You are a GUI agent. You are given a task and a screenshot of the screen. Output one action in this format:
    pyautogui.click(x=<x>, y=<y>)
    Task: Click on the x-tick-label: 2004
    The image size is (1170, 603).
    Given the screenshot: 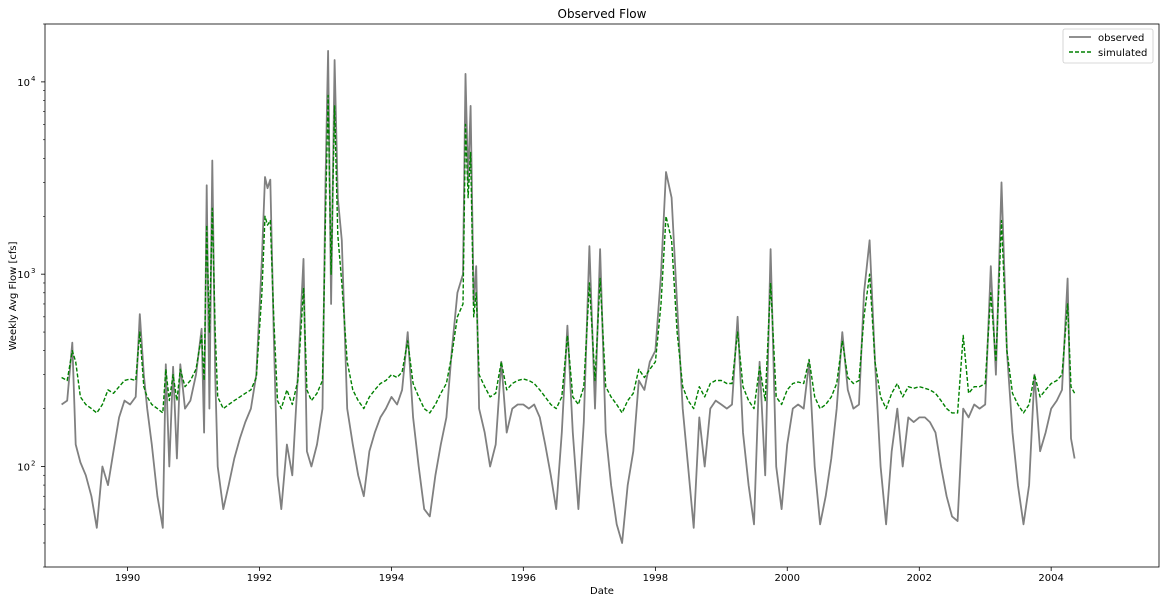 What is the action you would take?
    pyautogui.click(x=1050, y=578)
    